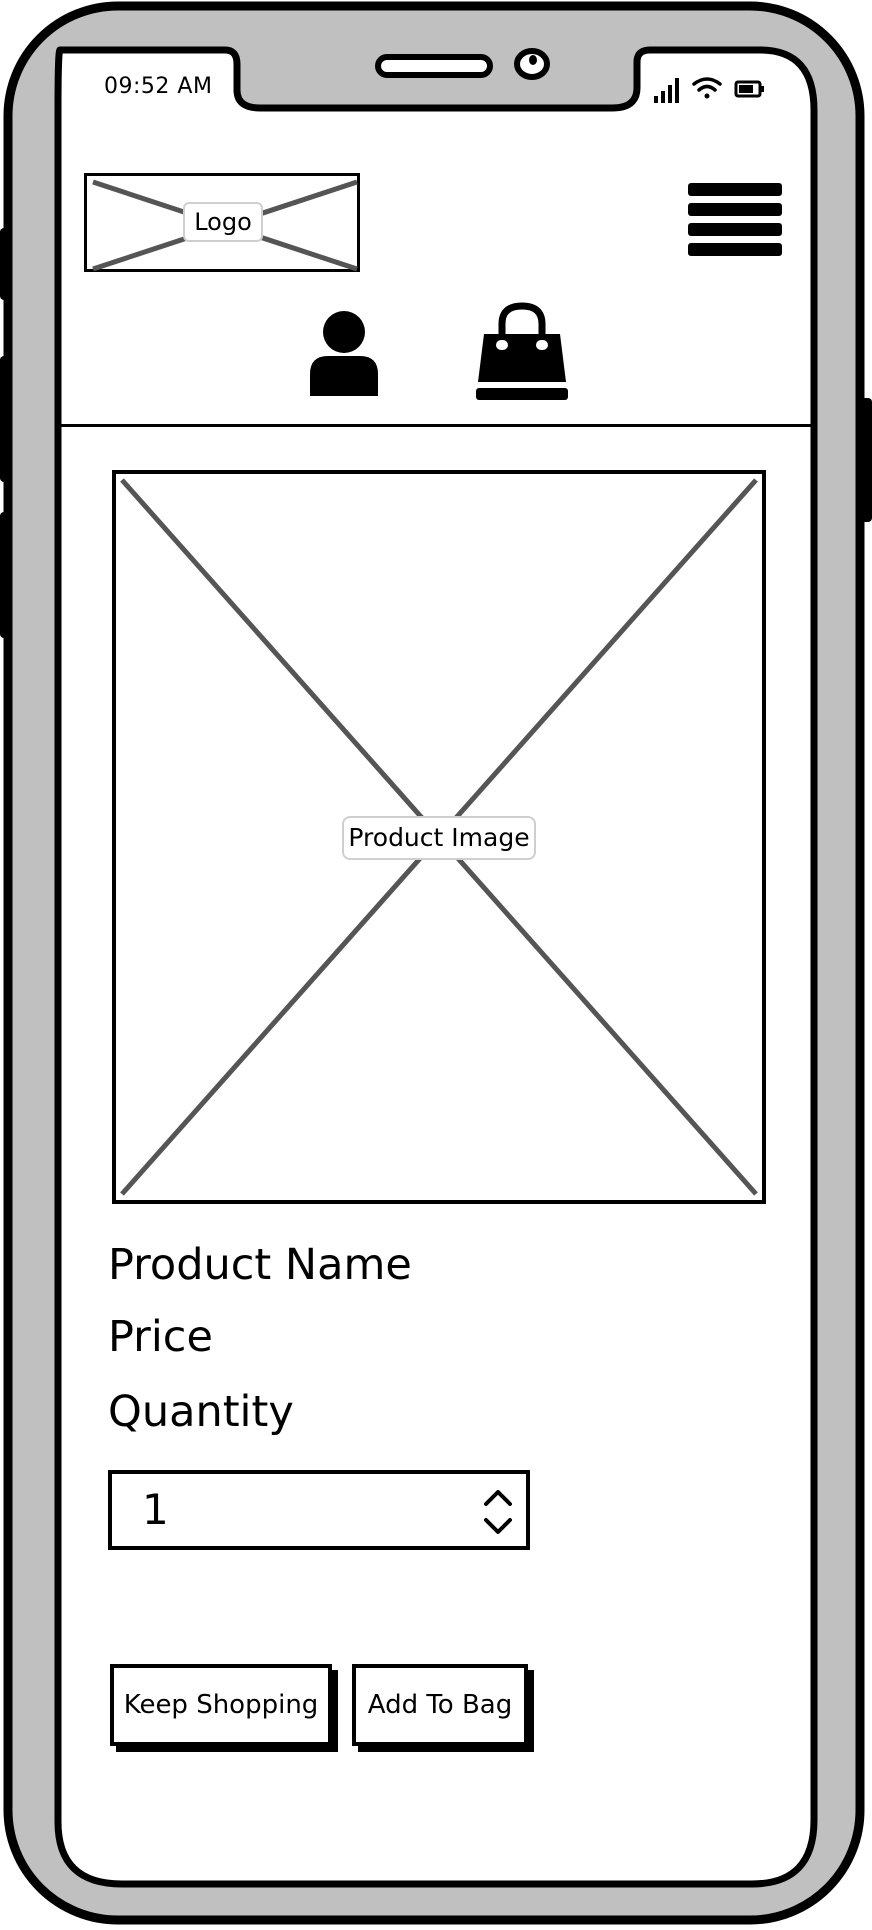 The image size is (872, 1930). I want to click on signal-icon, so click(666, 90).